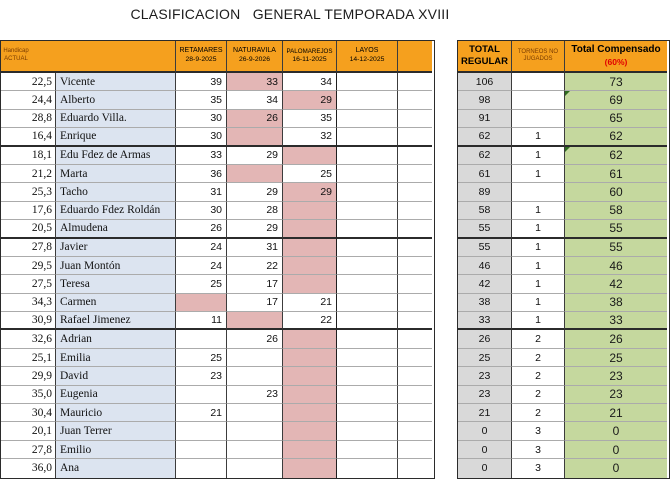 This screenshot has width=670, height=480. What do you see at coordinates (28, 100) in the screenshot?
I see `handicap-cell: 24,4` at bounding box center [28, 100].